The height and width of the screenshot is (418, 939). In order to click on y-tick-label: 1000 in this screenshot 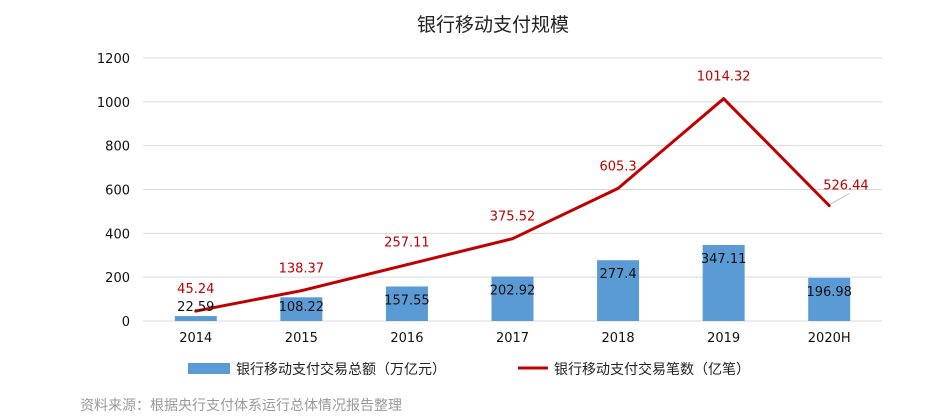, I will do `click(113, 103)`.